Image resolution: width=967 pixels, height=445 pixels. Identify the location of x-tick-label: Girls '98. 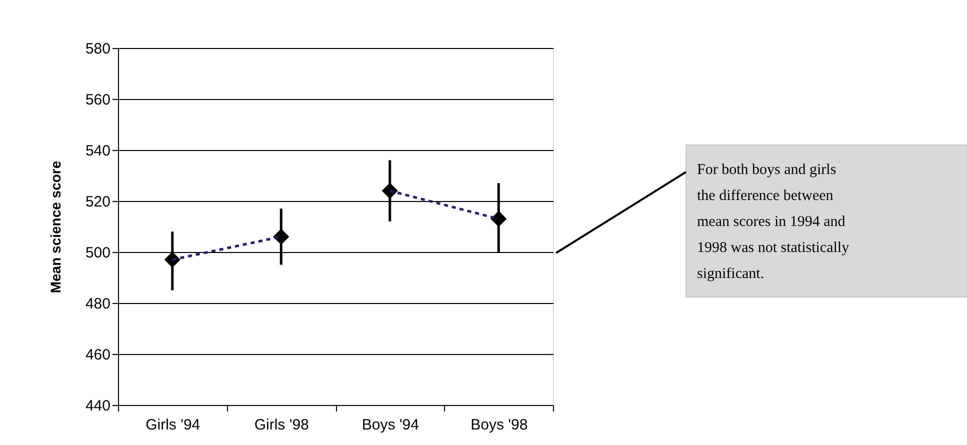
(281, 425).